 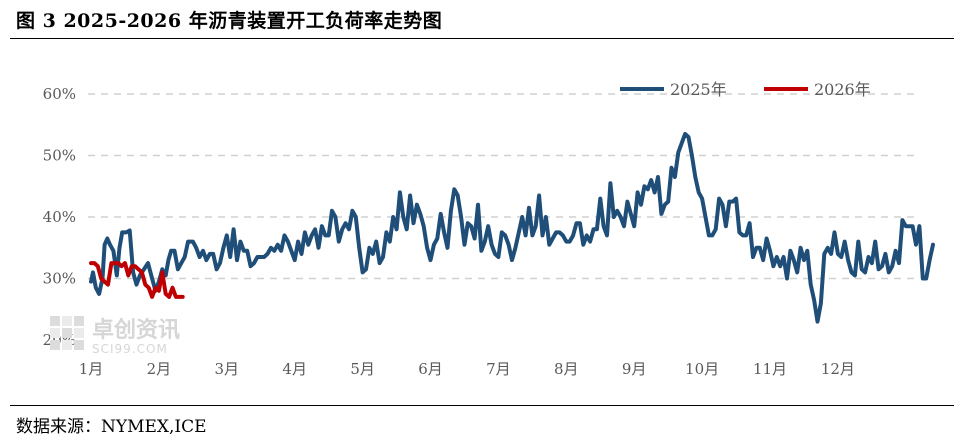 I want to click on x-tick-label: 6月, so click(x=430, y=369).